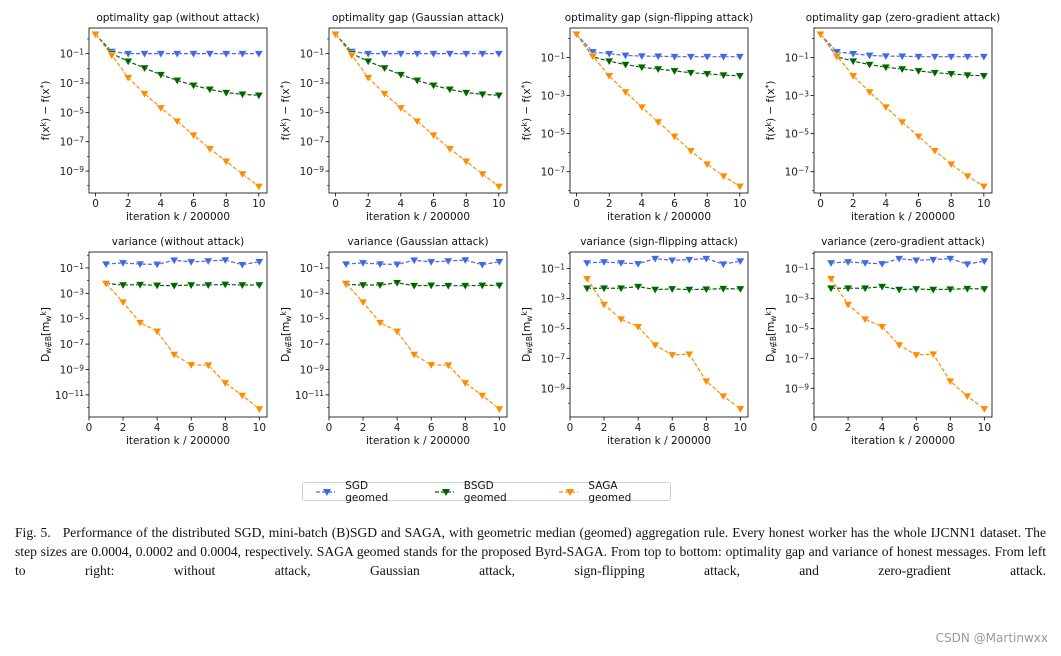 This screenshot has width=1061, height=656. Describe the element at coordinates (991, 638) in the screenshot. I see `watermark: CSDN @Martinwxx` at that location.